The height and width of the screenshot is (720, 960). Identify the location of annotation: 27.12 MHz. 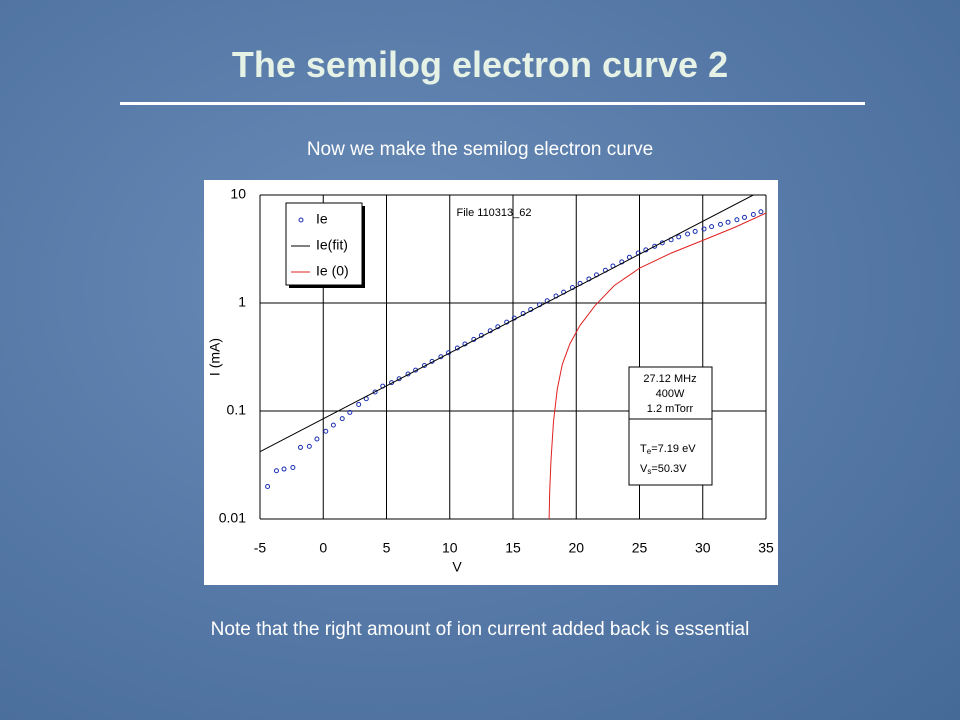
(669, 379).